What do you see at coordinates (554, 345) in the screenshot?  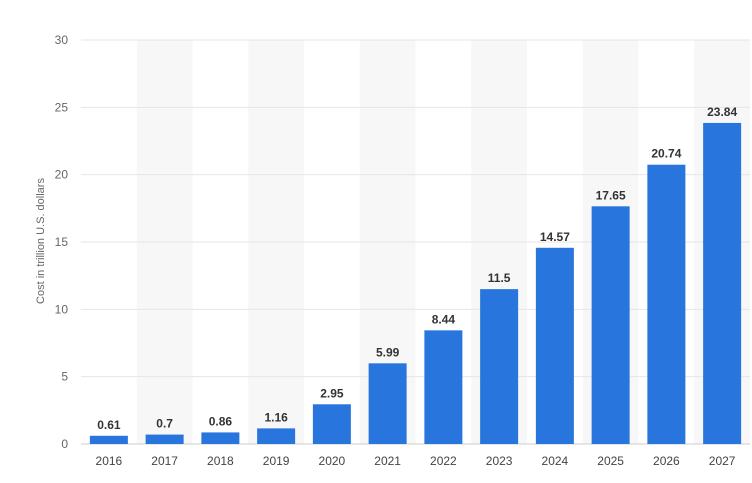 I see `bar-2024` at bounding box center [554, 345].